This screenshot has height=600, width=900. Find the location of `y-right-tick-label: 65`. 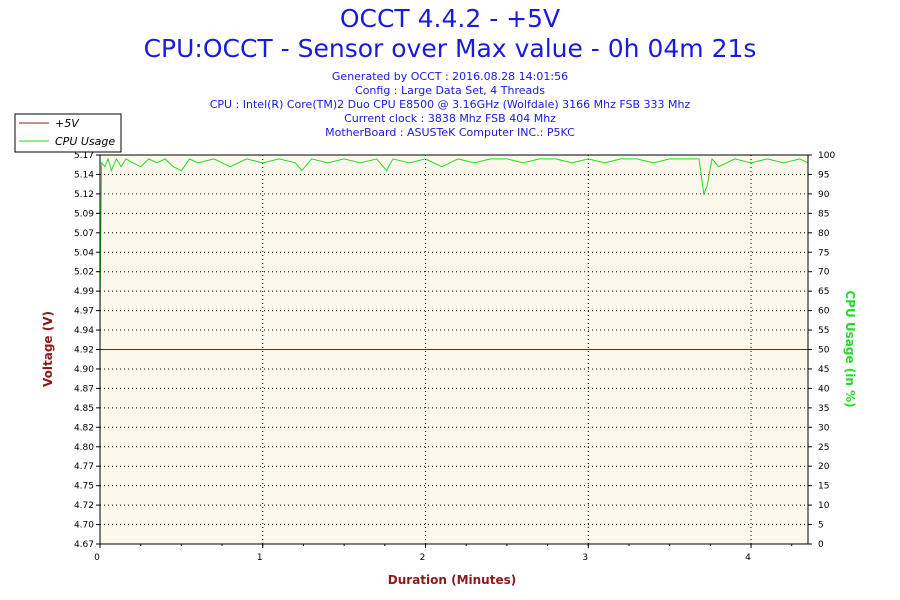

y-right-tick-label: 65 is located at coordinates (823, 292).